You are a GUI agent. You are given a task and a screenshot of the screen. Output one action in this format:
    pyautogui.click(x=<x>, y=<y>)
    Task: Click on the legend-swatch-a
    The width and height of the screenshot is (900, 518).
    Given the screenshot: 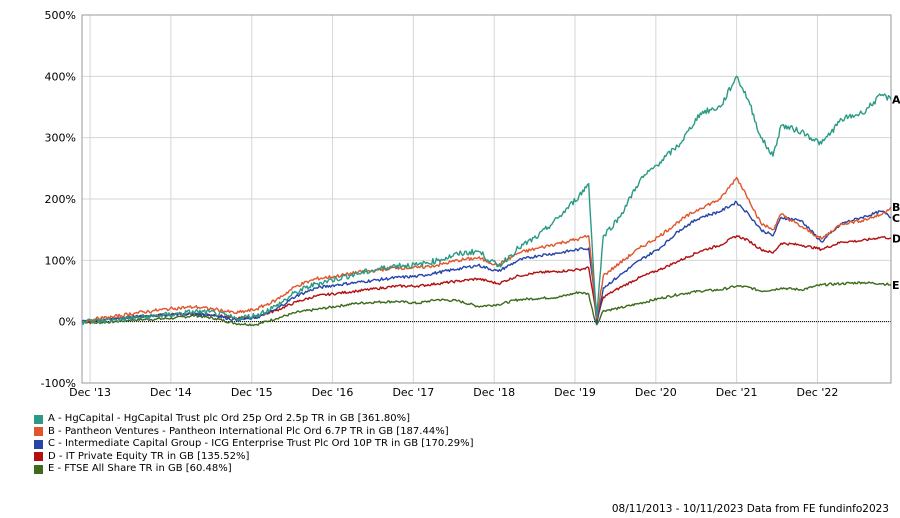 What is the action you would take?
    pyautogui.click(x=38, y=419)
    